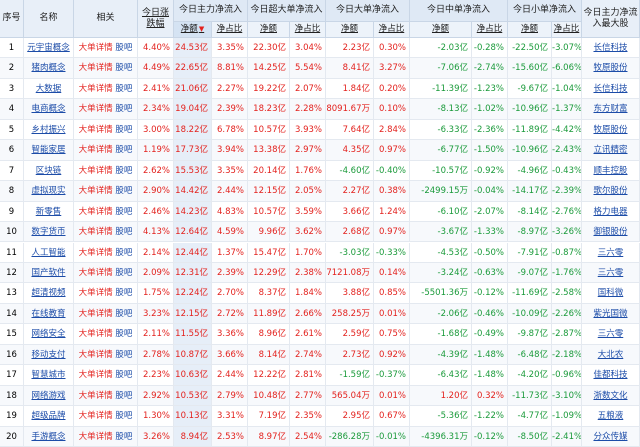 The width and height of the screenshot is (640, 447). I want to click on sector-name-link: 国产软件, so click(49, 273).